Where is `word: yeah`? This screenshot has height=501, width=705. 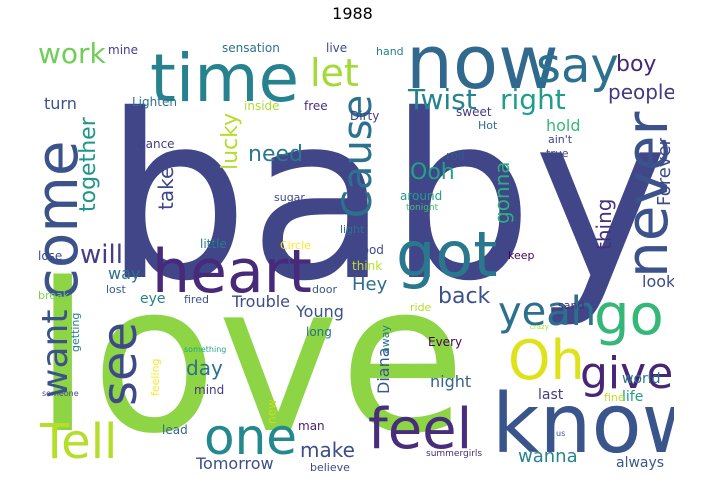 word: yeah is located at coordinates (547, 312).